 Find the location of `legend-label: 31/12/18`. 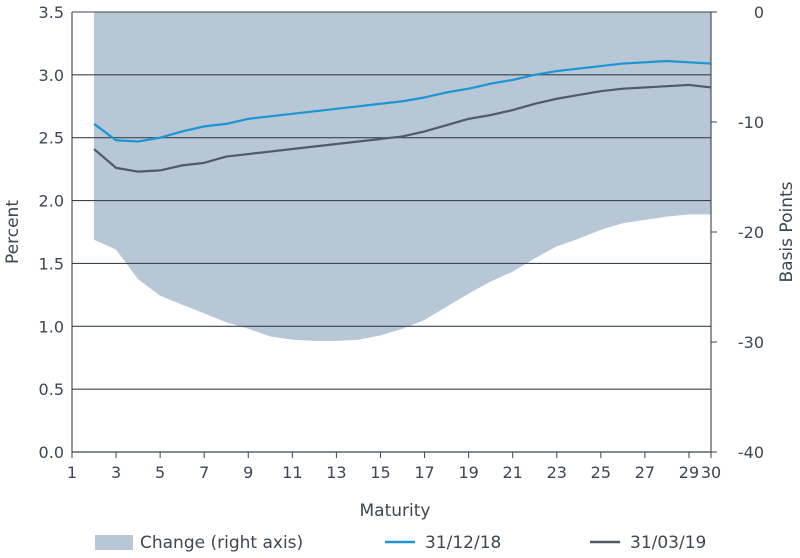

legend-label: 31/12/18 is located at coordinates (463, 543).